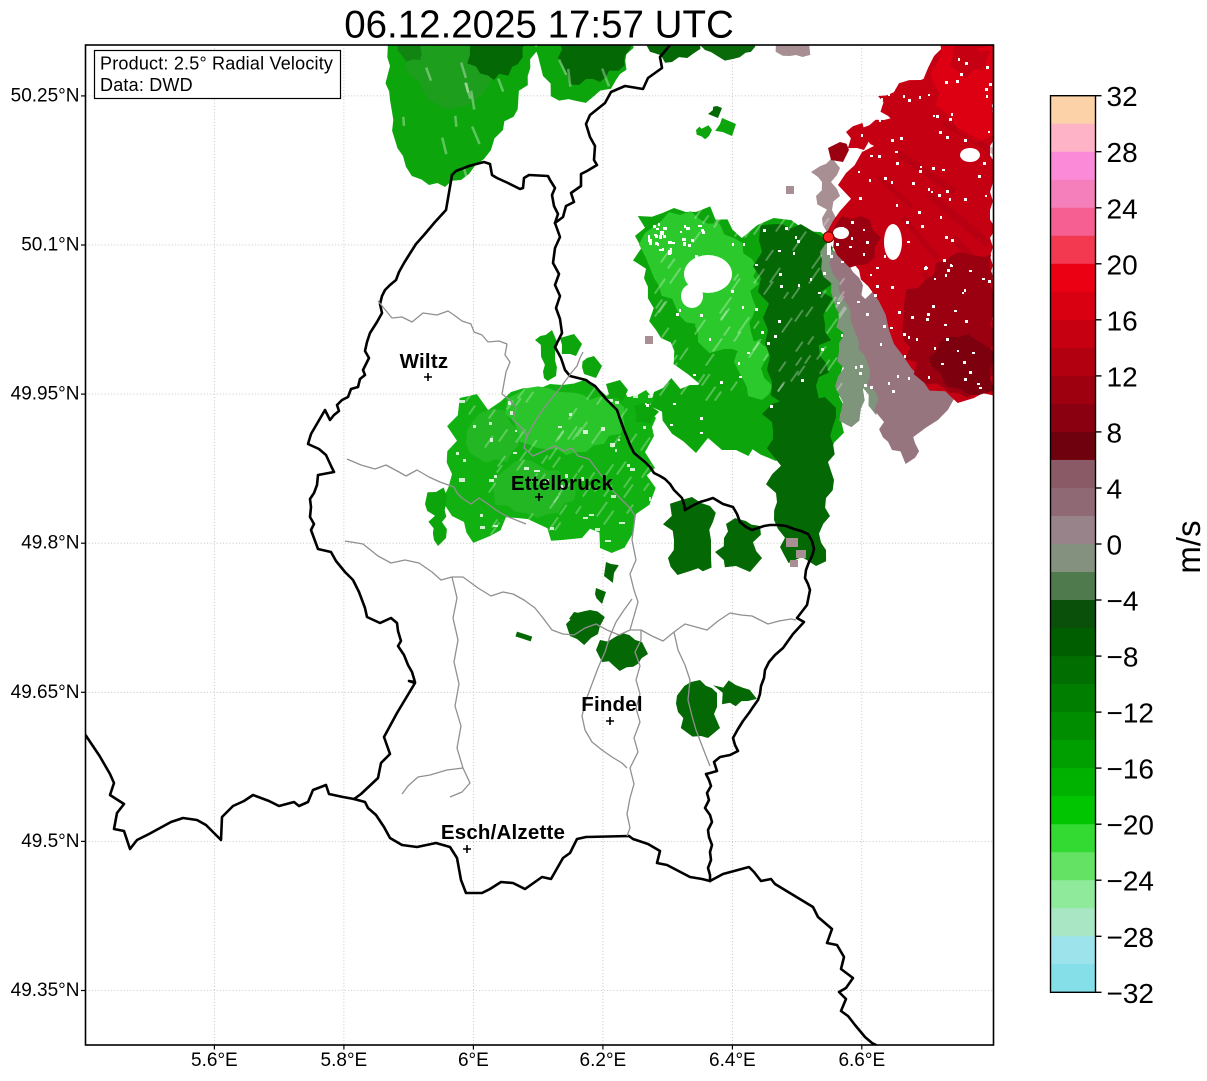 The width and height of the screenshot is (1207, 1081). Describe the element at coordinates (1131, 881) in the screenshot. I see `svg-text: −24` at that location.